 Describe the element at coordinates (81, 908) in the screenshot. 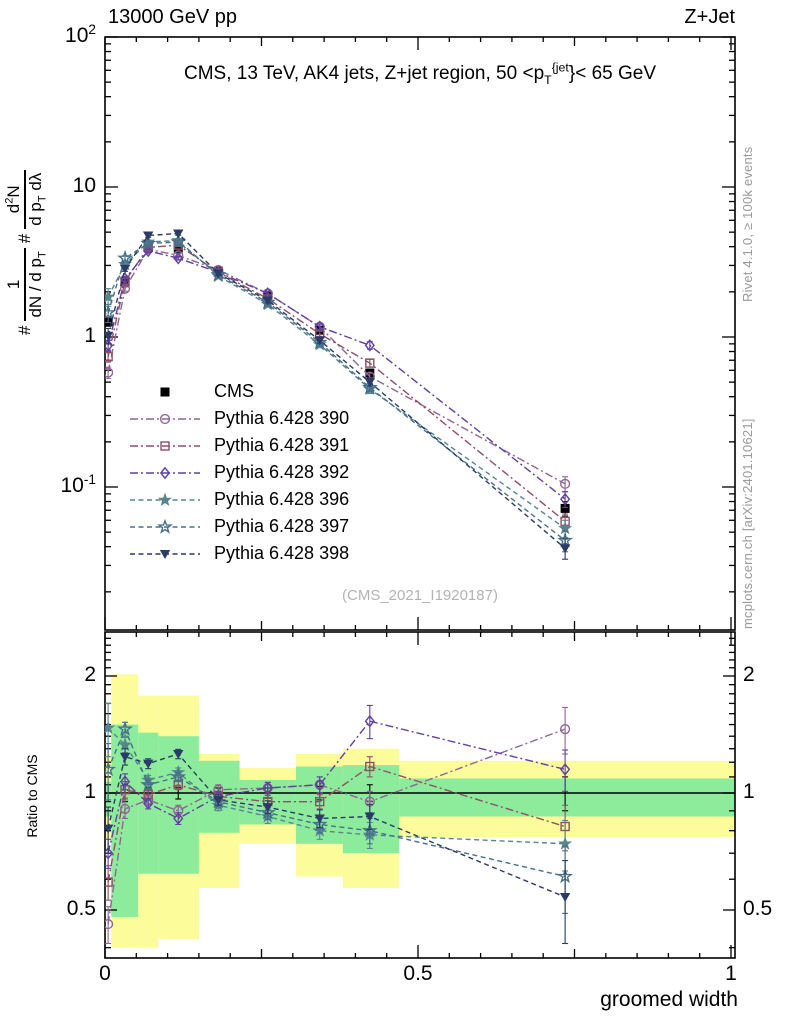

I see `ratio-y-tick-left-0.5: 0.5` at that location.